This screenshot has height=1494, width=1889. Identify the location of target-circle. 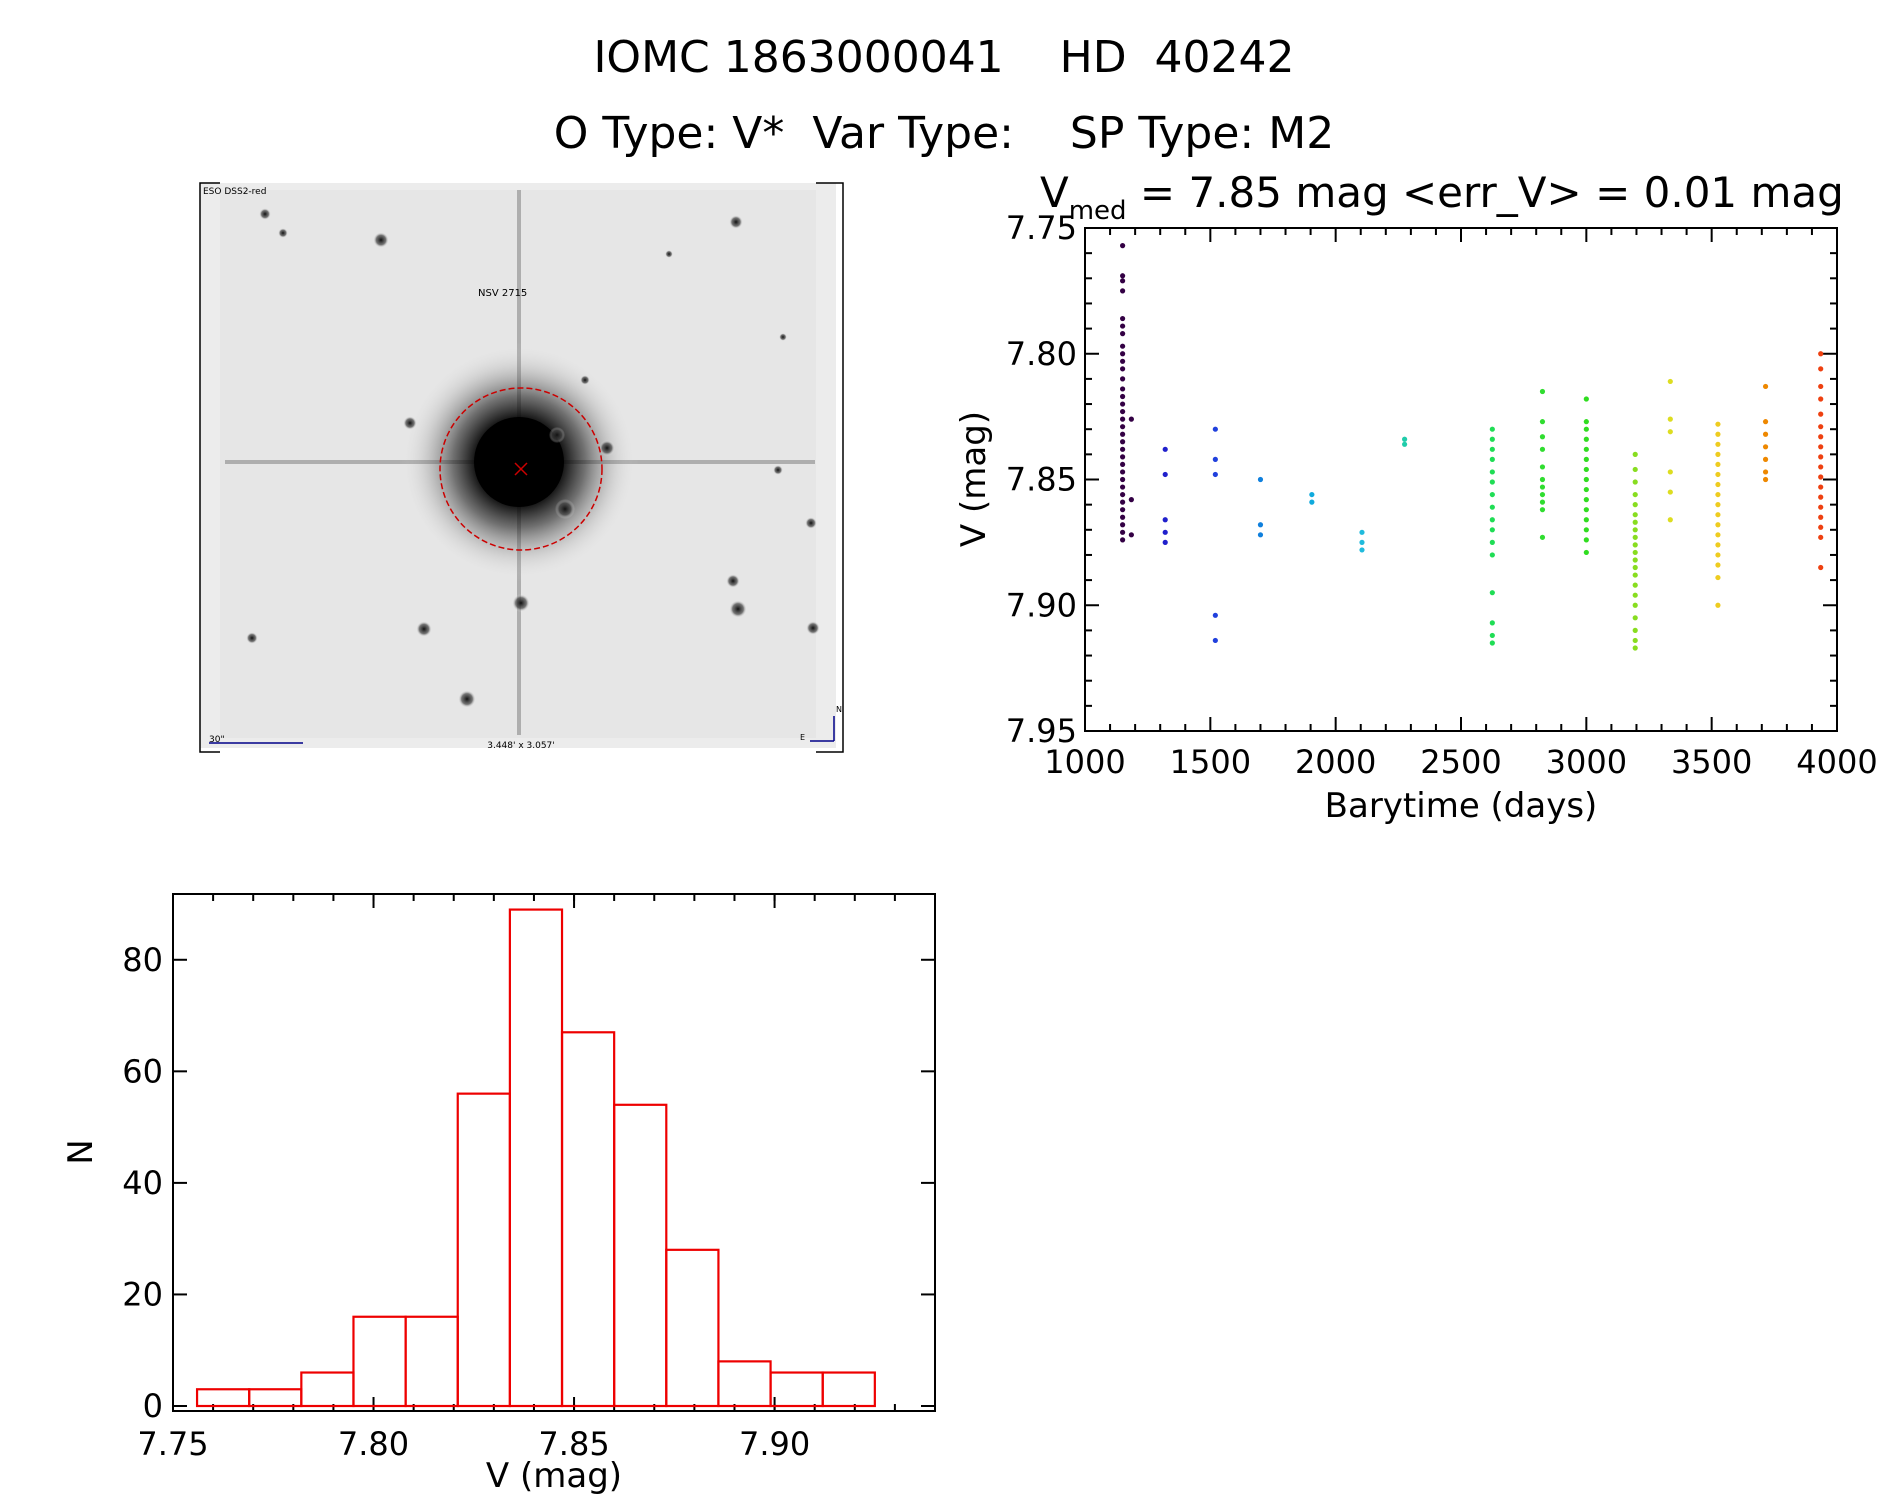
(521, 469).